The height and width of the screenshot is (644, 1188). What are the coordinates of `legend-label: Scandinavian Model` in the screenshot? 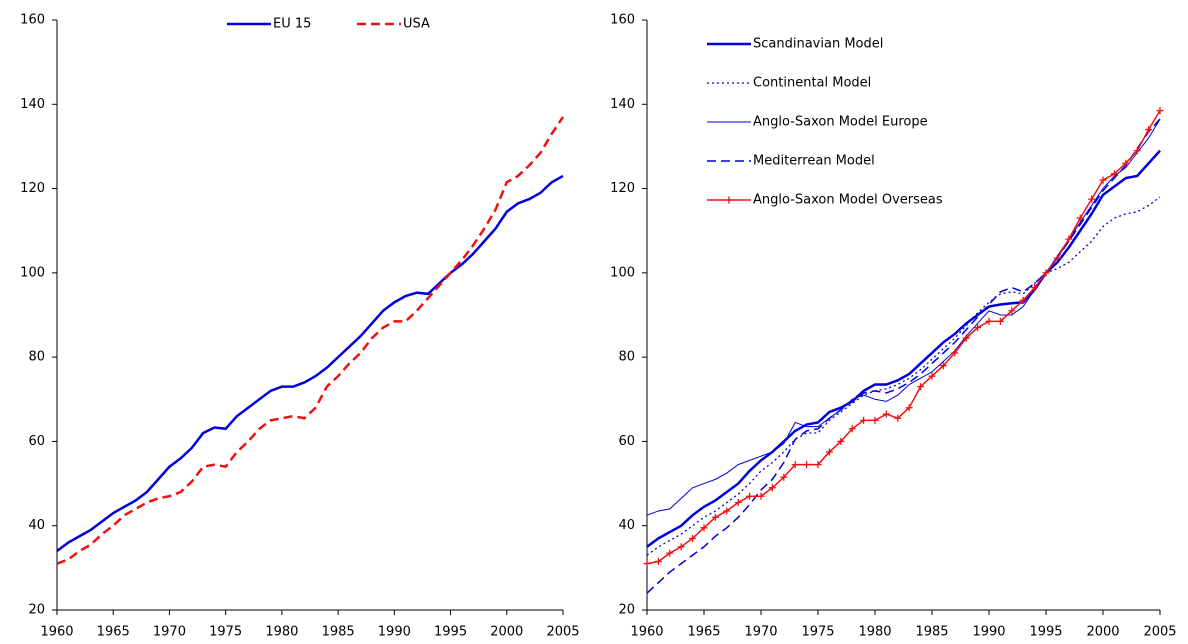 It's located at (818, 44).